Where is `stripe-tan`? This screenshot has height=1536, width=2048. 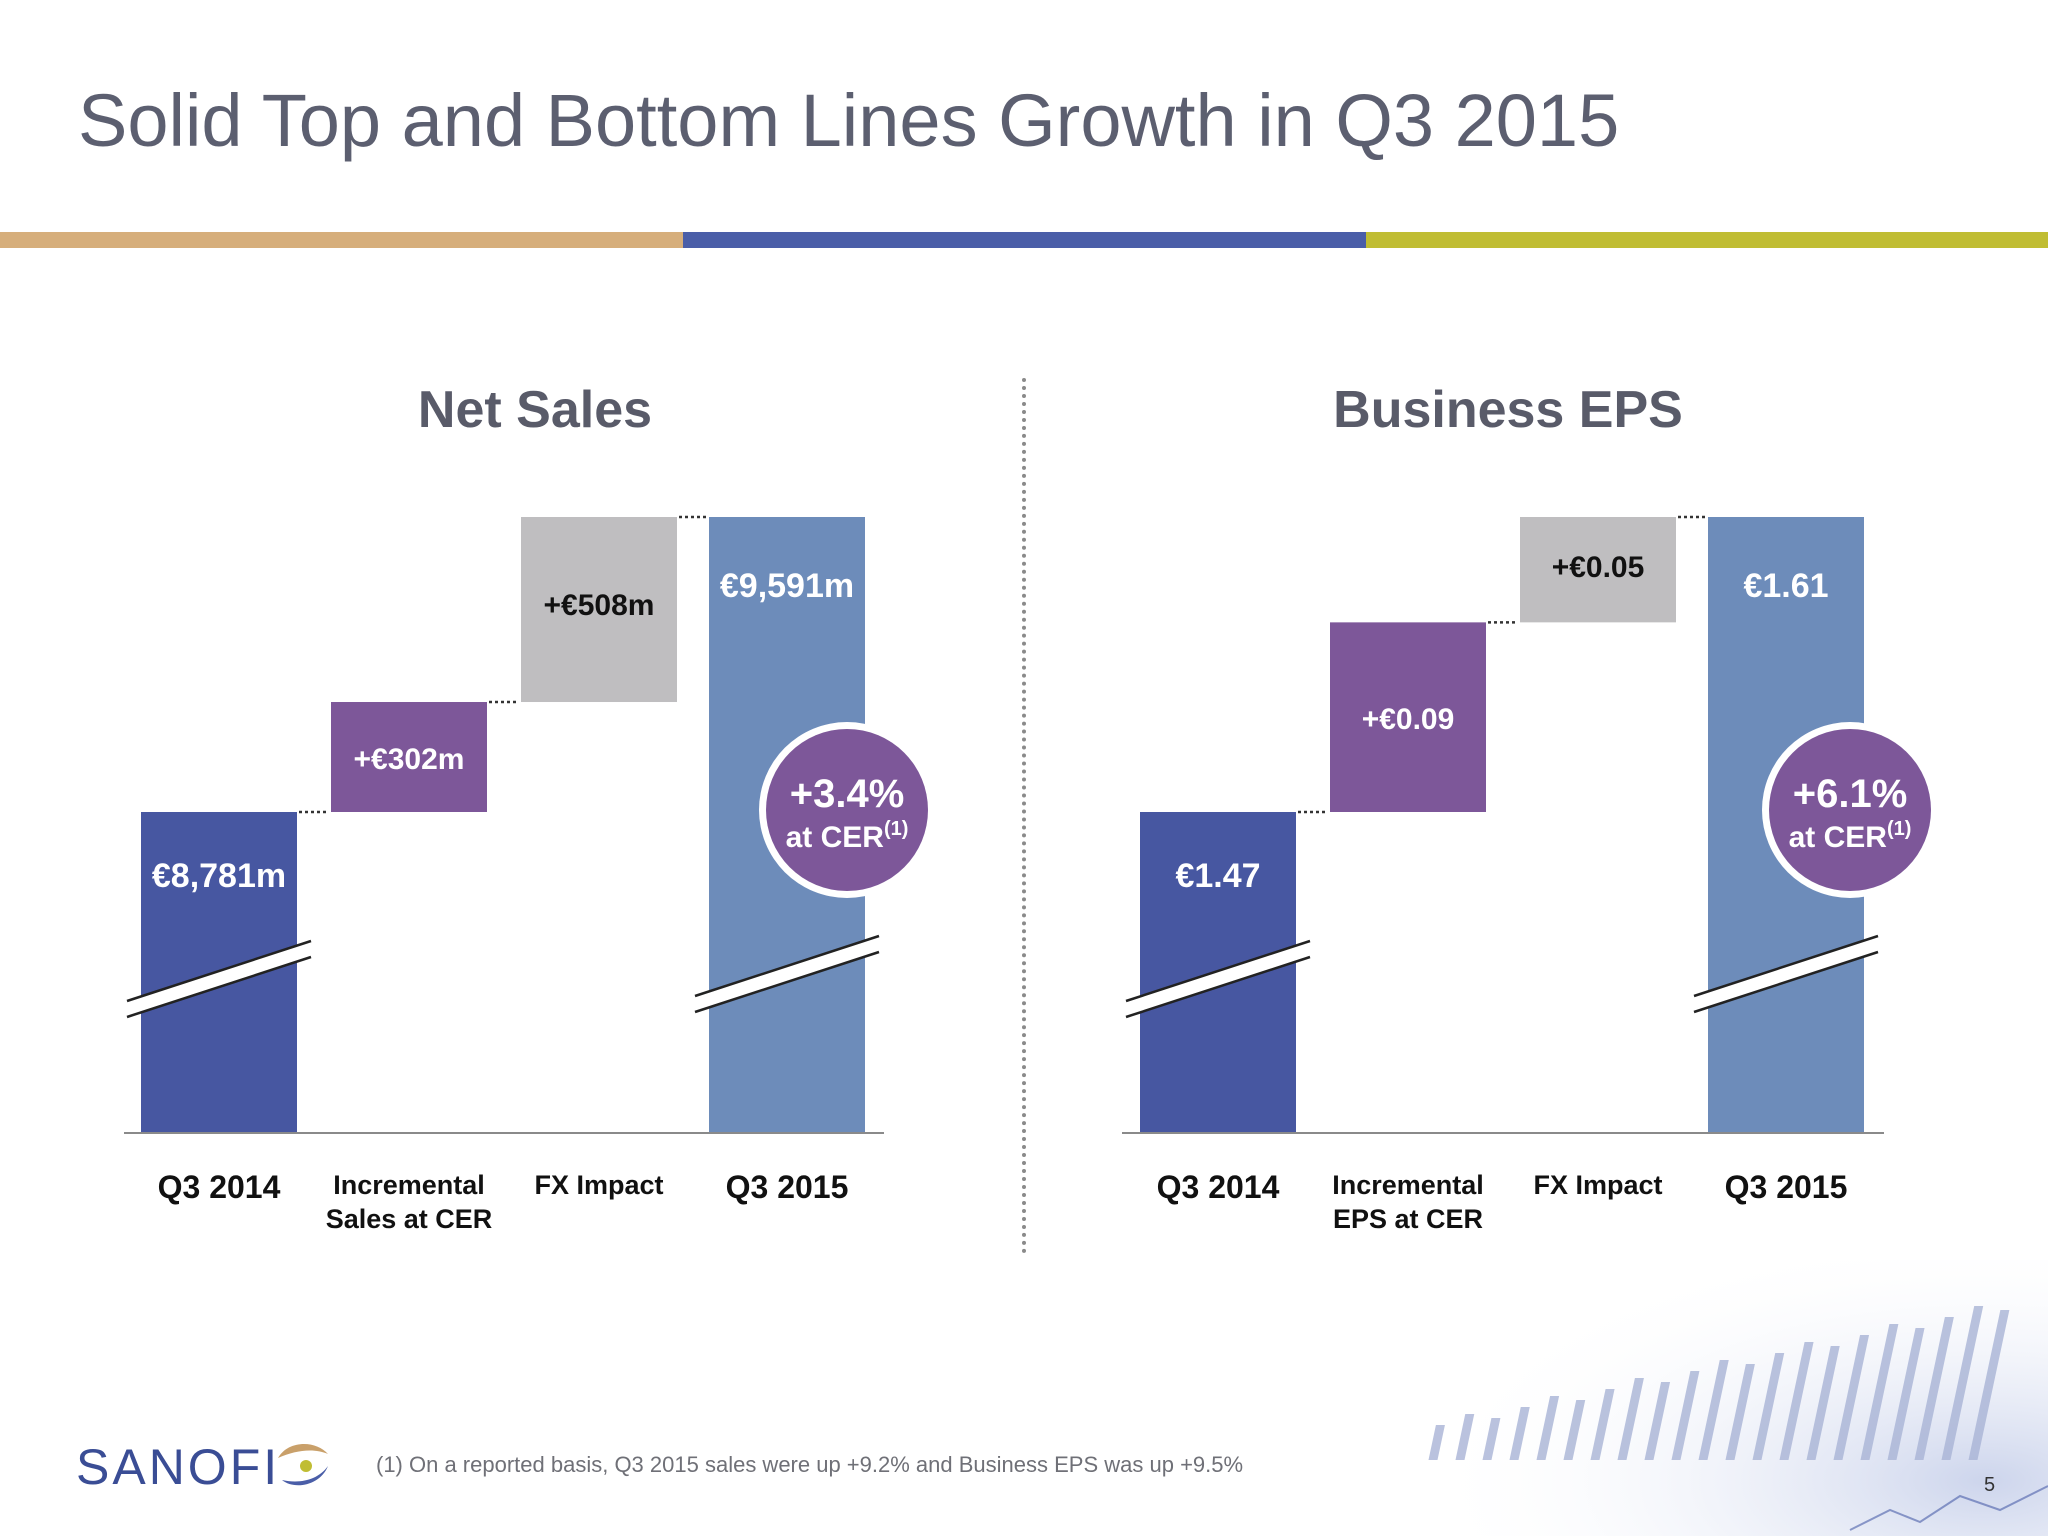
stripe-tan is located at coordinates (341, 240).